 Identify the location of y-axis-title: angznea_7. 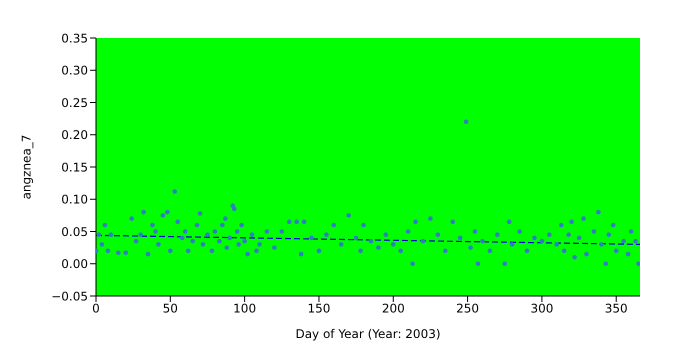
(26, 167).